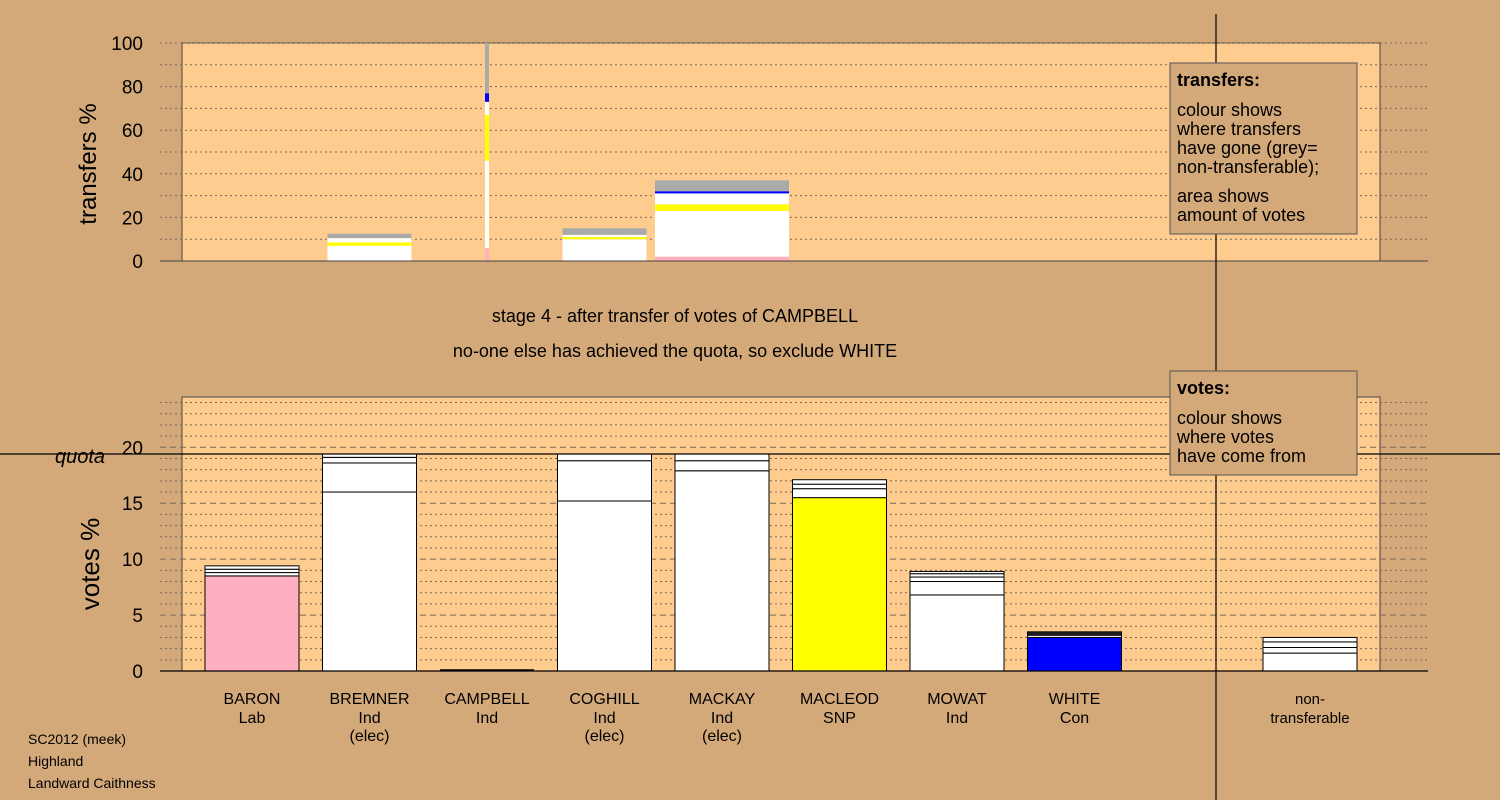 This screenshot has height=800, width=1500. I want to click on nontransferable-label: transferable, so click(1309, 718).